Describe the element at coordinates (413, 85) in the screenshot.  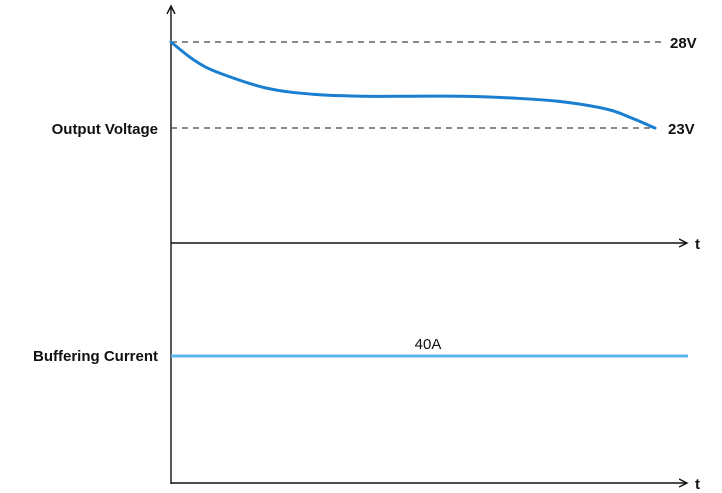
I see `voltage-series-line` at that location.